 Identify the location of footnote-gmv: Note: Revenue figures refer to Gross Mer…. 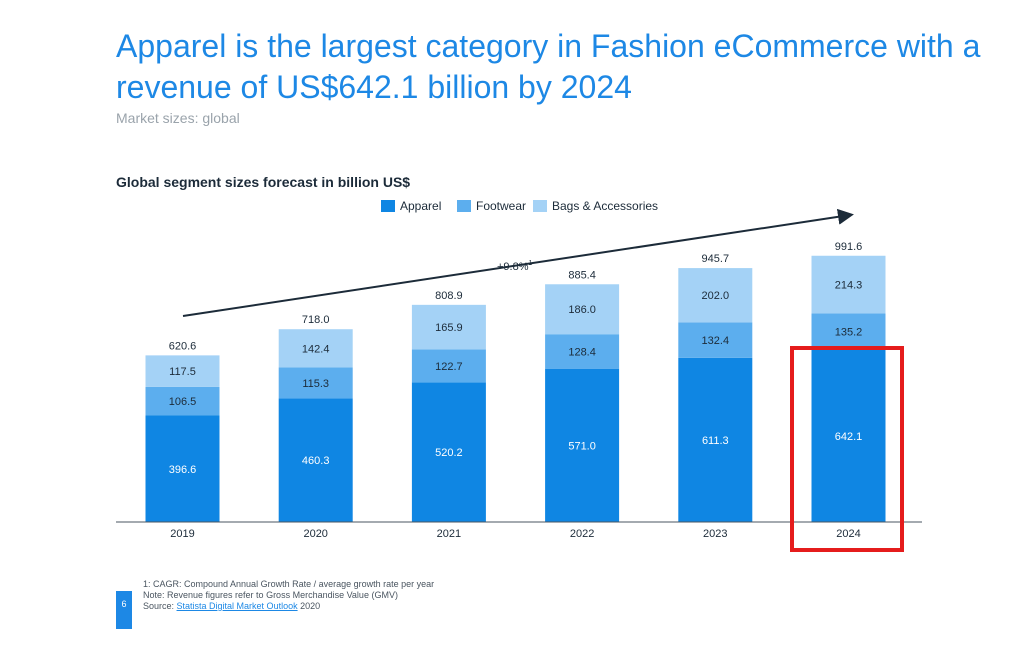
(270, 595).